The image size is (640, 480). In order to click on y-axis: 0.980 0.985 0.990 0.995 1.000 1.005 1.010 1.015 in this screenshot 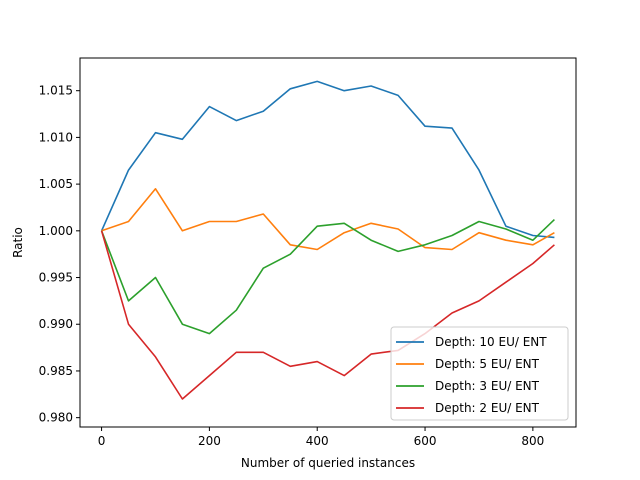, I will do `click(59, 254)`.